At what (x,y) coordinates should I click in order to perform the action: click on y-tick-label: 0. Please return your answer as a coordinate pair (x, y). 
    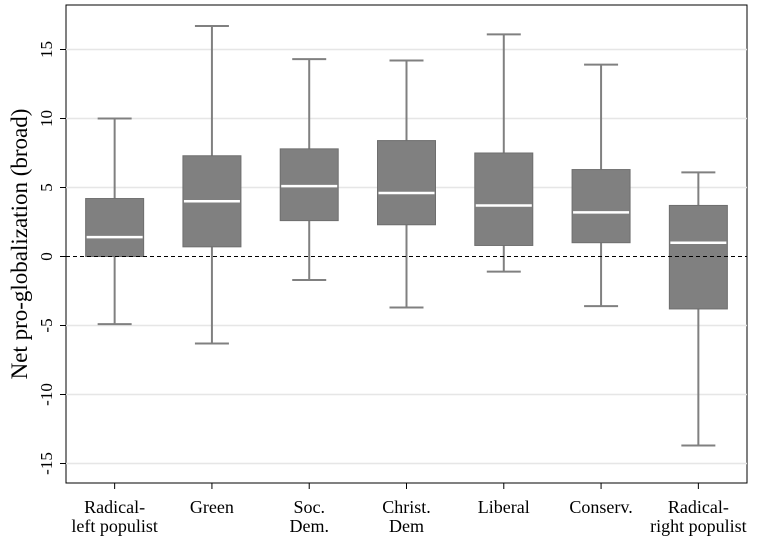
    Looking at the image, I should click on (46, 256).